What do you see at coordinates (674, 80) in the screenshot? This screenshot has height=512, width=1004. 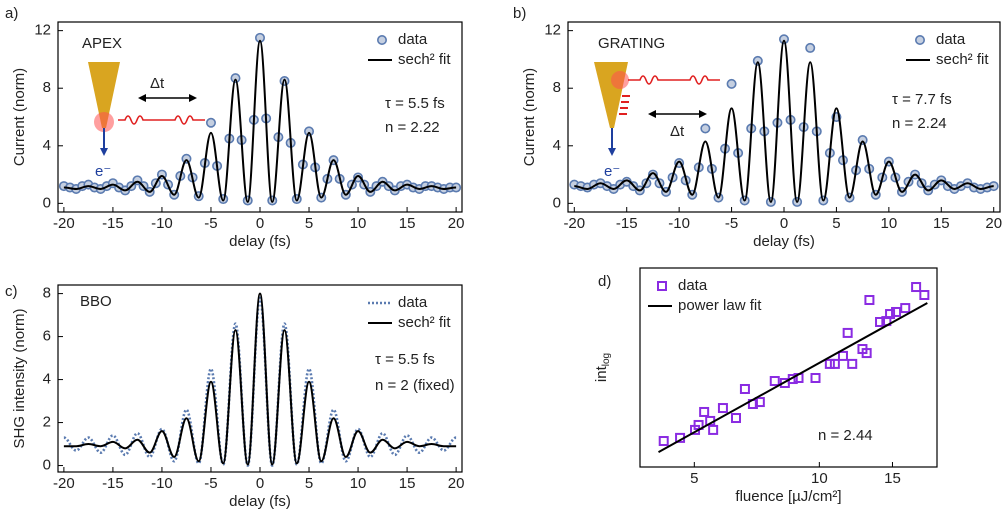 I see `pulses` at bounding box center [674, 80].